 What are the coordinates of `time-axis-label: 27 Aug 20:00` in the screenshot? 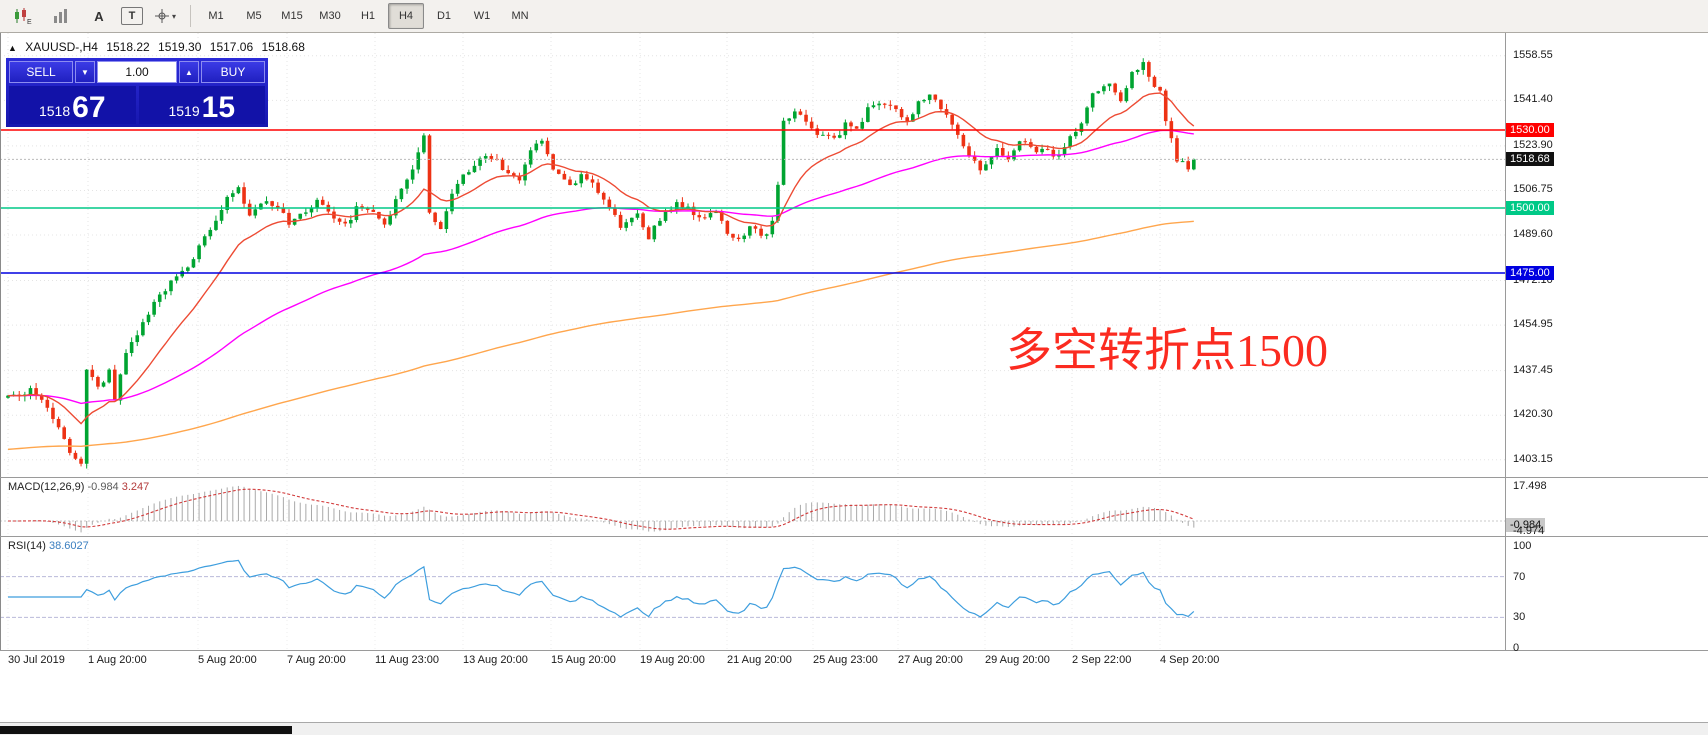 It's located at (930, 660).